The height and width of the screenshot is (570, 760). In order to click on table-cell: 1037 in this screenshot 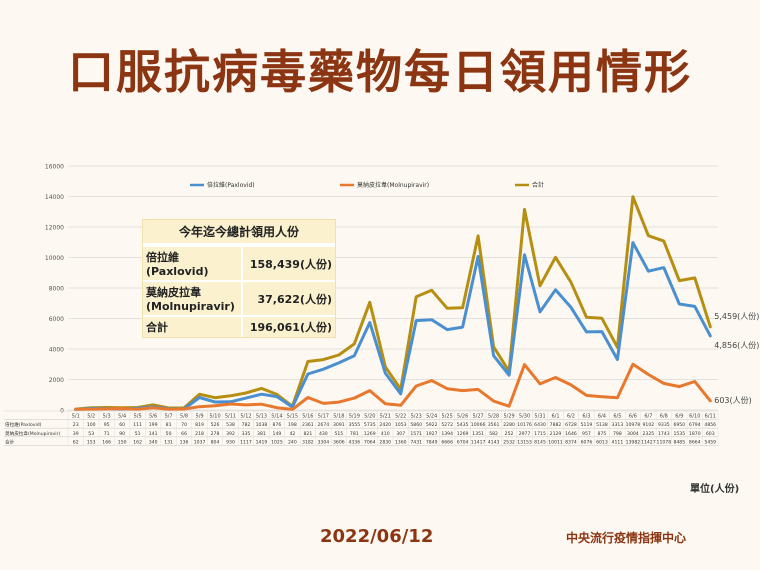, I will do `click(200, 442)`.